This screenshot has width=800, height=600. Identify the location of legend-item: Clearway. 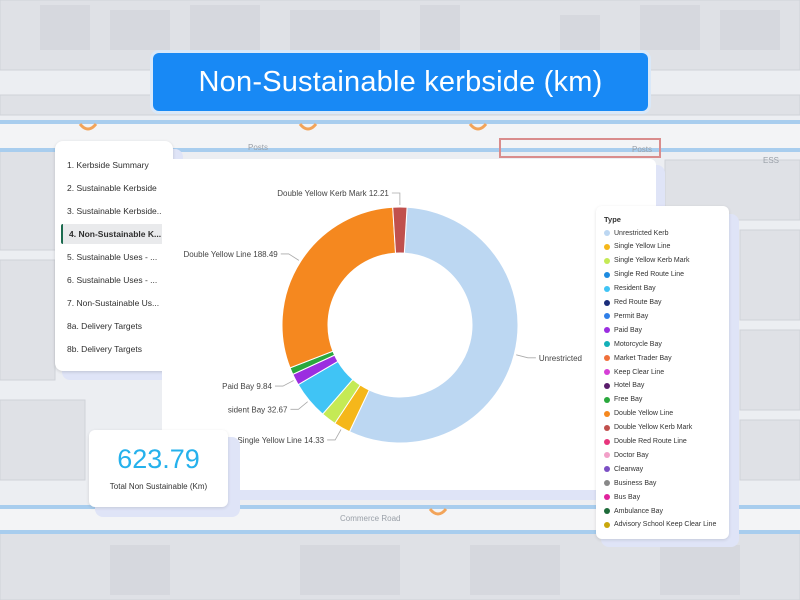
(623, 469).